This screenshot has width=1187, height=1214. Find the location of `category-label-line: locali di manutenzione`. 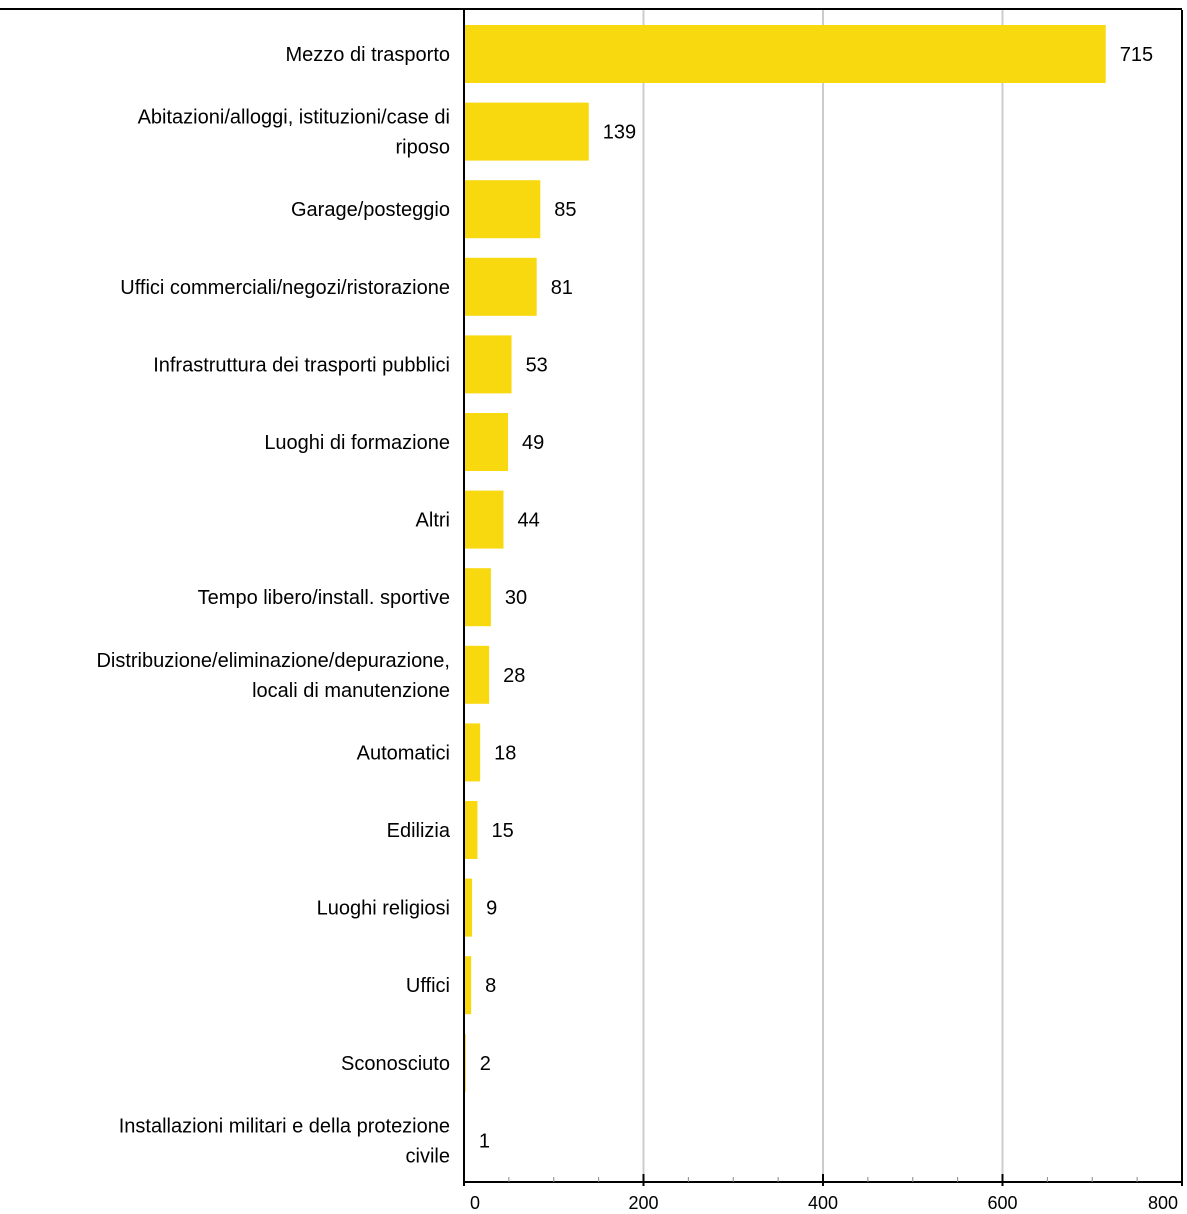

category-label-line: locali di manutenzione is located at coordinates (351, 691).